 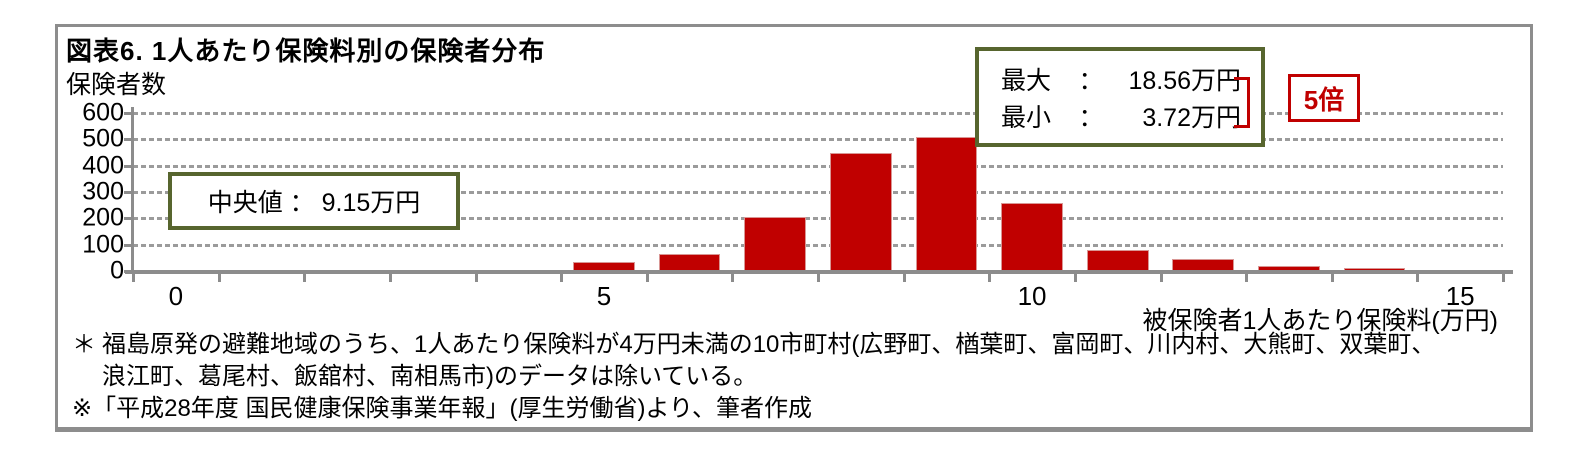 I want to click on y-tick-label-400: 400, so click(x=103, y=165).